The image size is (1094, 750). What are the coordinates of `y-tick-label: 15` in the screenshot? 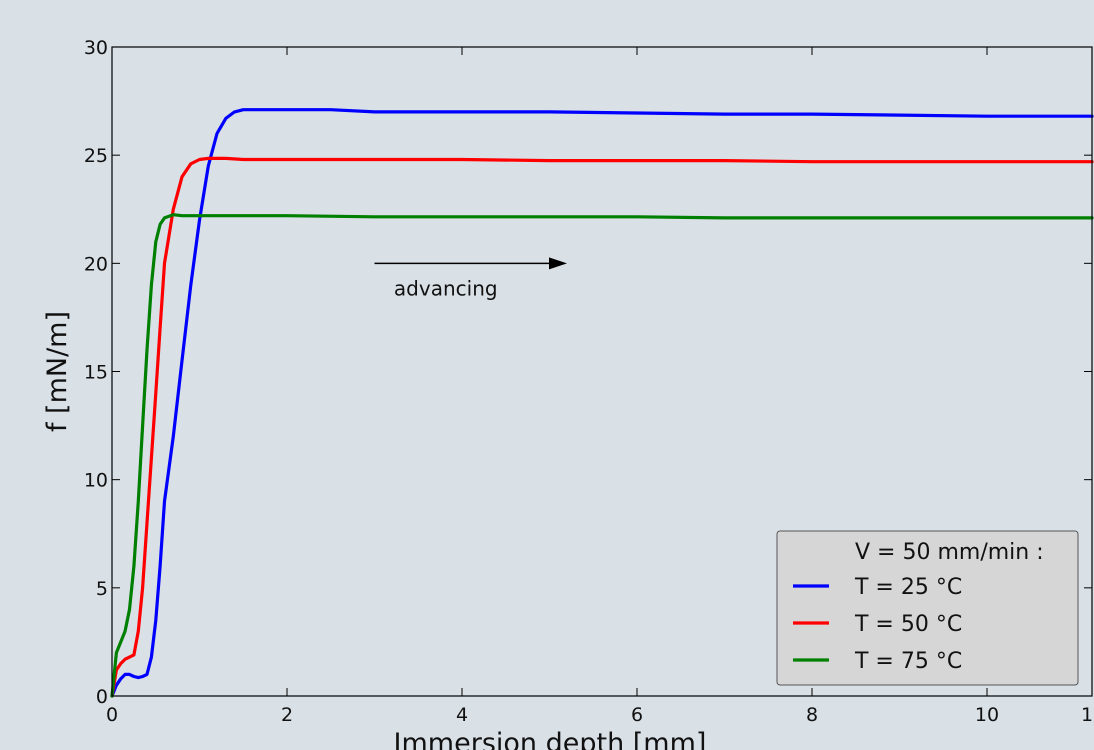 It's located at (96, 373).